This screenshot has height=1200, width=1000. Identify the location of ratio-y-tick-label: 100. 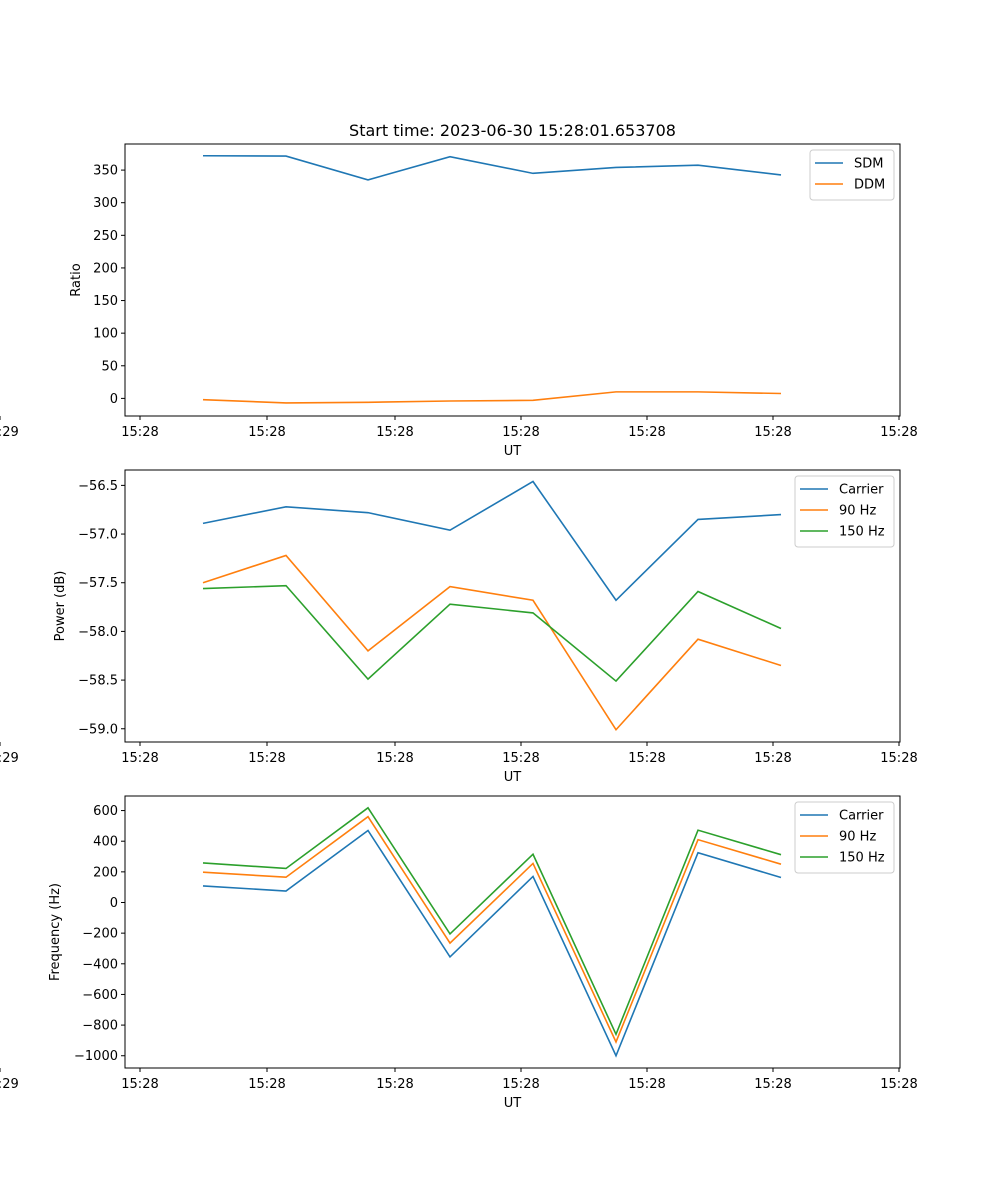
(105, 334).